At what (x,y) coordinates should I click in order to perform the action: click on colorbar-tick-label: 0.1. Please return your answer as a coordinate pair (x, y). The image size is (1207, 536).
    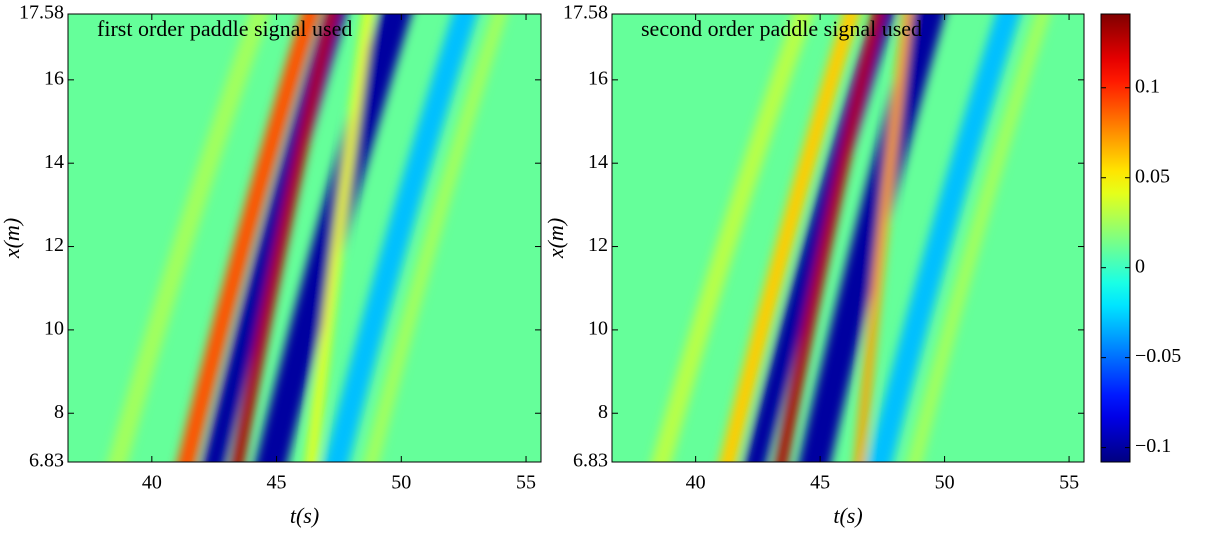
    Looking at the image, I should click on (1147, 86).